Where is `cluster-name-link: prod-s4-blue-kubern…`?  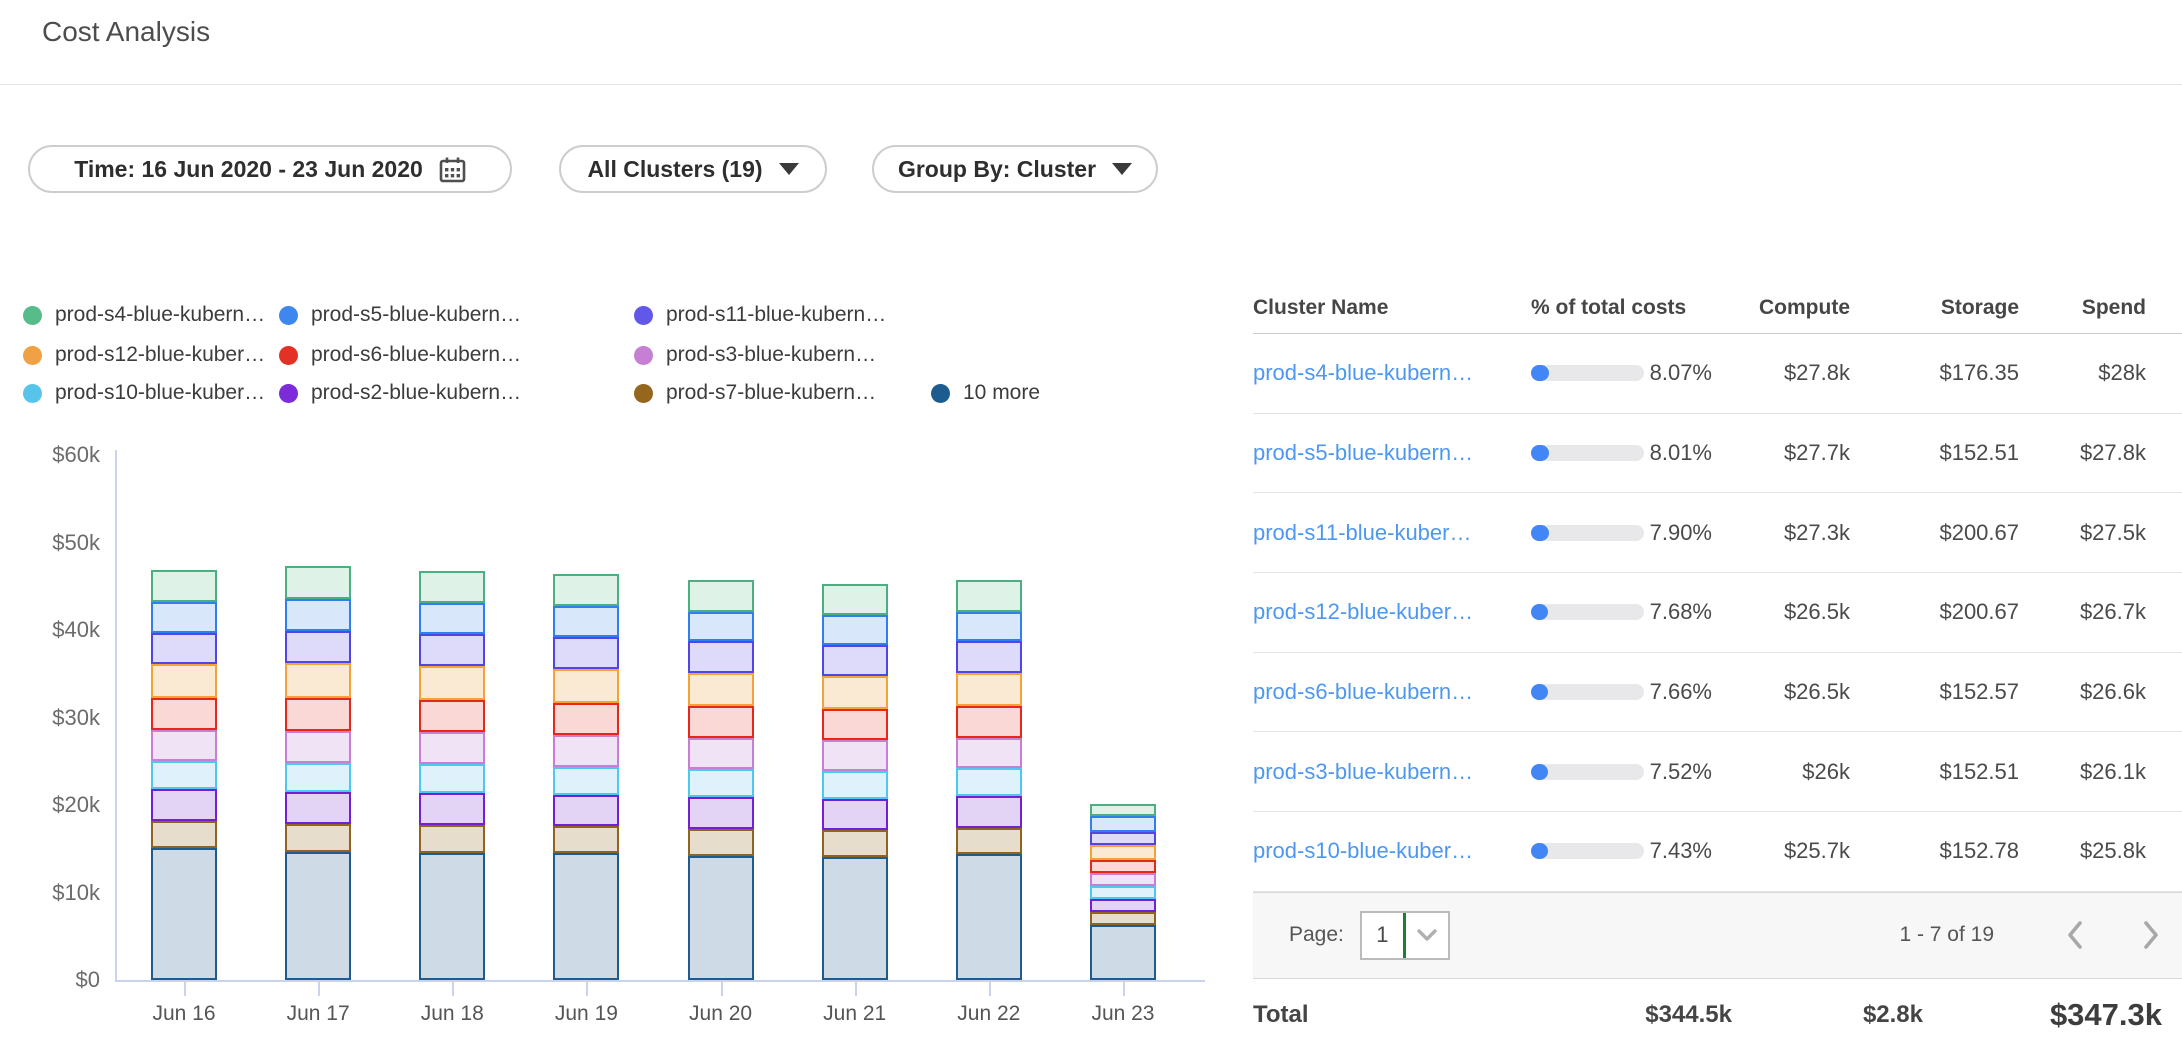
cluster-name-link: prod-s4-blue-kubern… is located at coordinates (1363, 373).